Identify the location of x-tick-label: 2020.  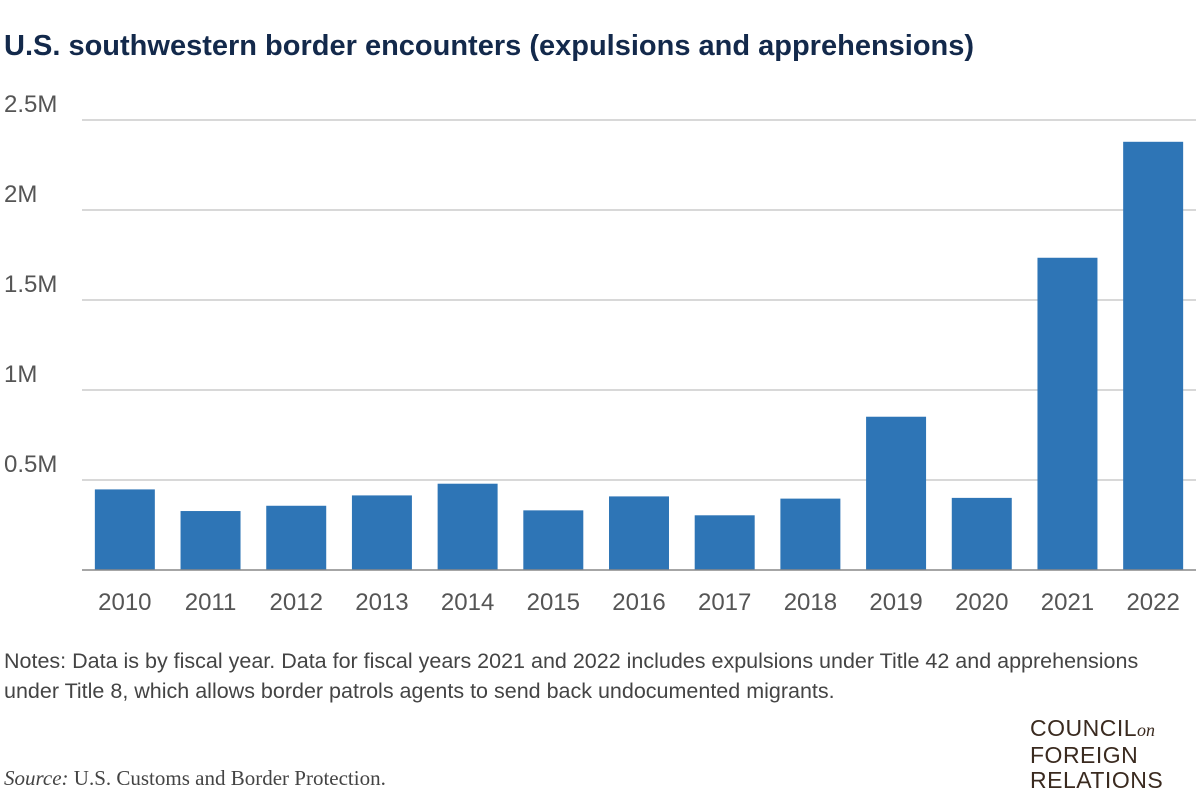
(981, 602).